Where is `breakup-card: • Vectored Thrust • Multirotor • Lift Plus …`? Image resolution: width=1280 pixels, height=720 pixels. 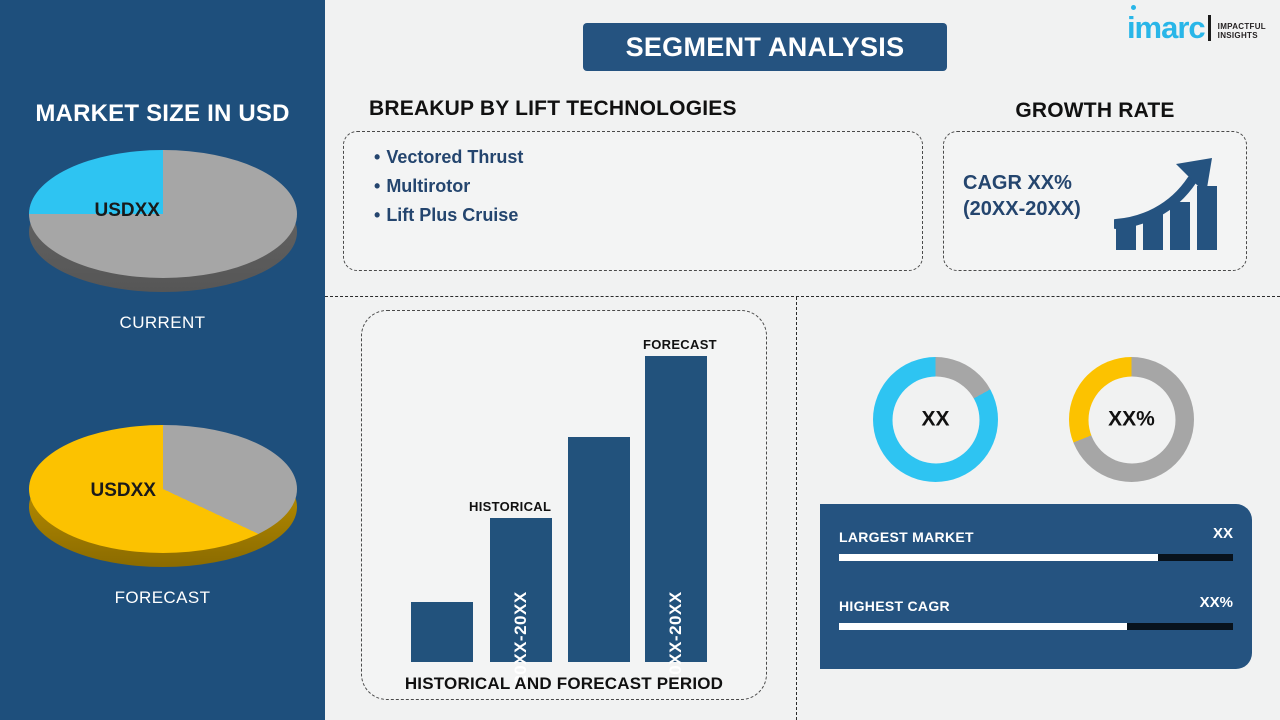
breakup-card: • Vectored Thrust • Multirotor • Lift Plus … is located at coordinates (633, 201).